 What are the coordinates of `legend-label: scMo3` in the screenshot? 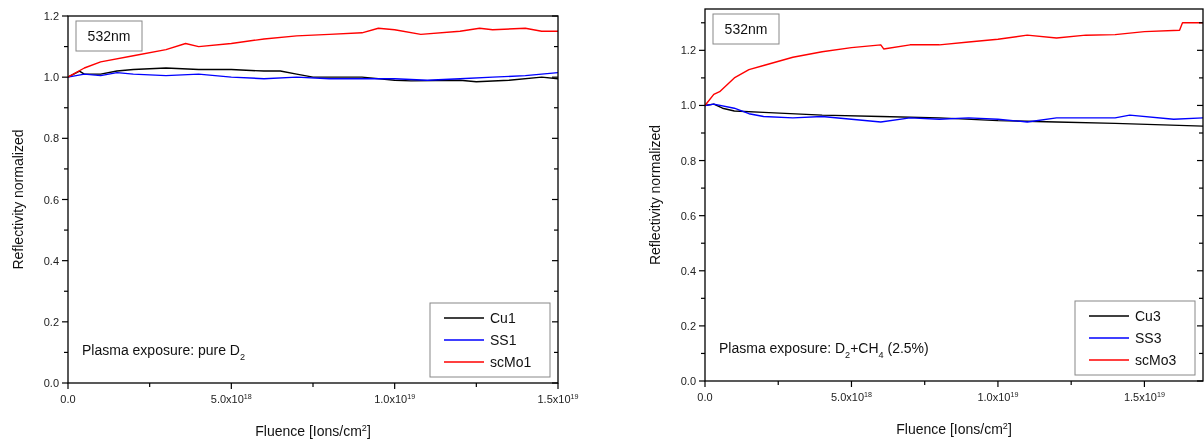 It's located at (1156, 360).